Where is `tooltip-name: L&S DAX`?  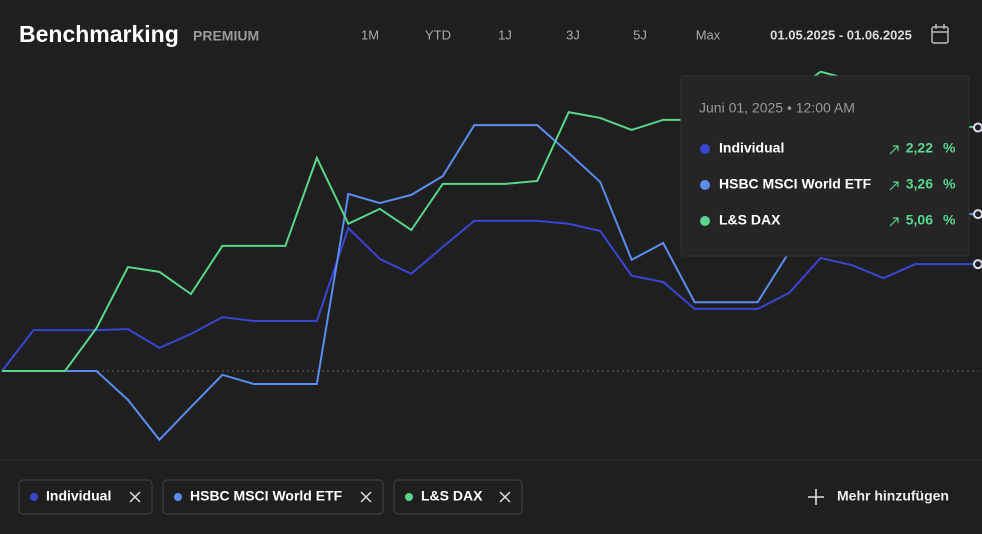
tooltip-name: L&S DAX is located at coordinates (750, 220).